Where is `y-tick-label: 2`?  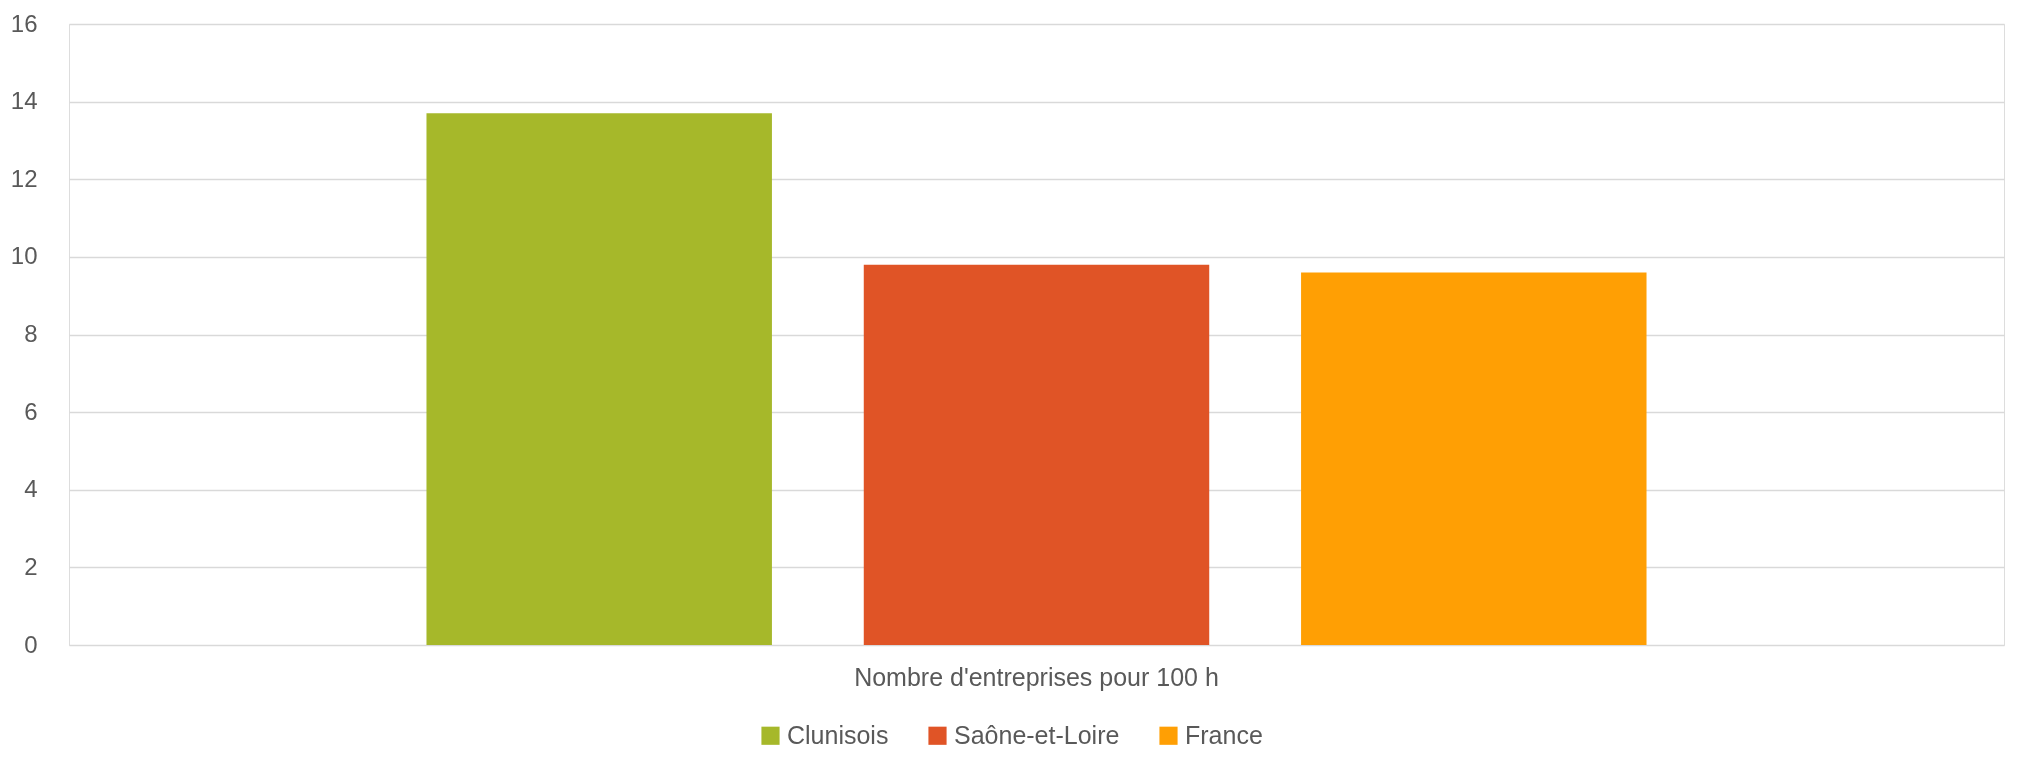 y-tick-label: 2 is located at coordinates (31, 566).